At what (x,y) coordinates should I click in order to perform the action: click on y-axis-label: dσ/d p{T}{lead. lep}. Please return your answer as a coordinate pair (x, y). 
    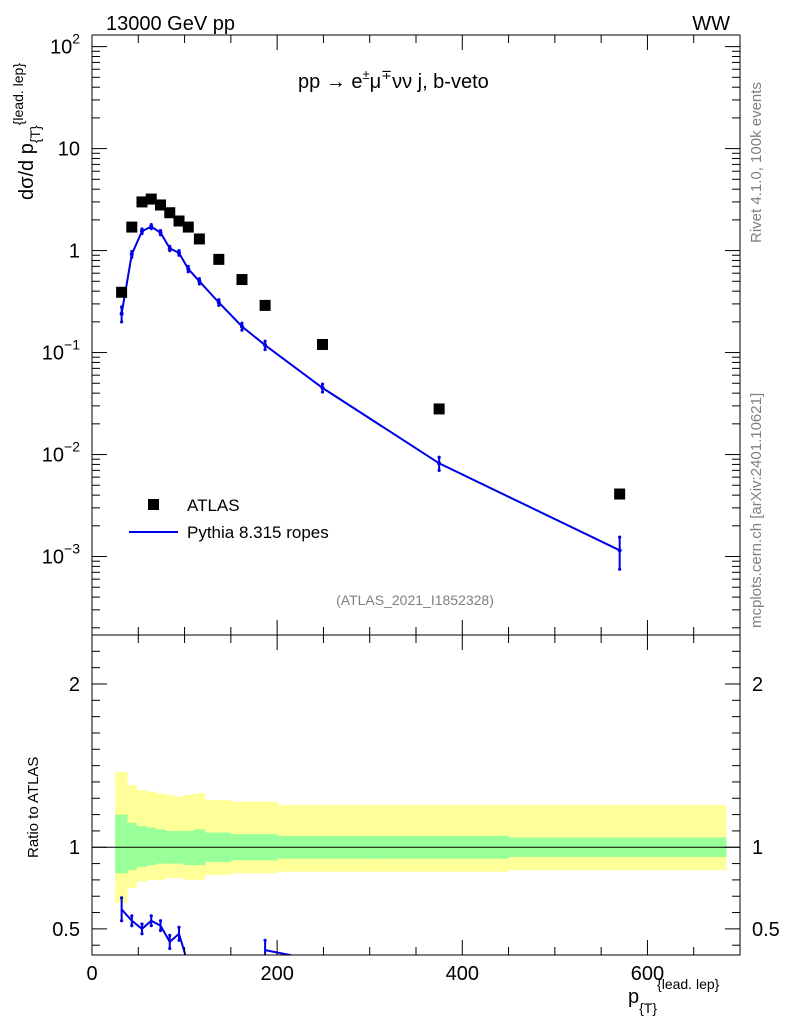
    Looking at the image, I should click on (26, 131).